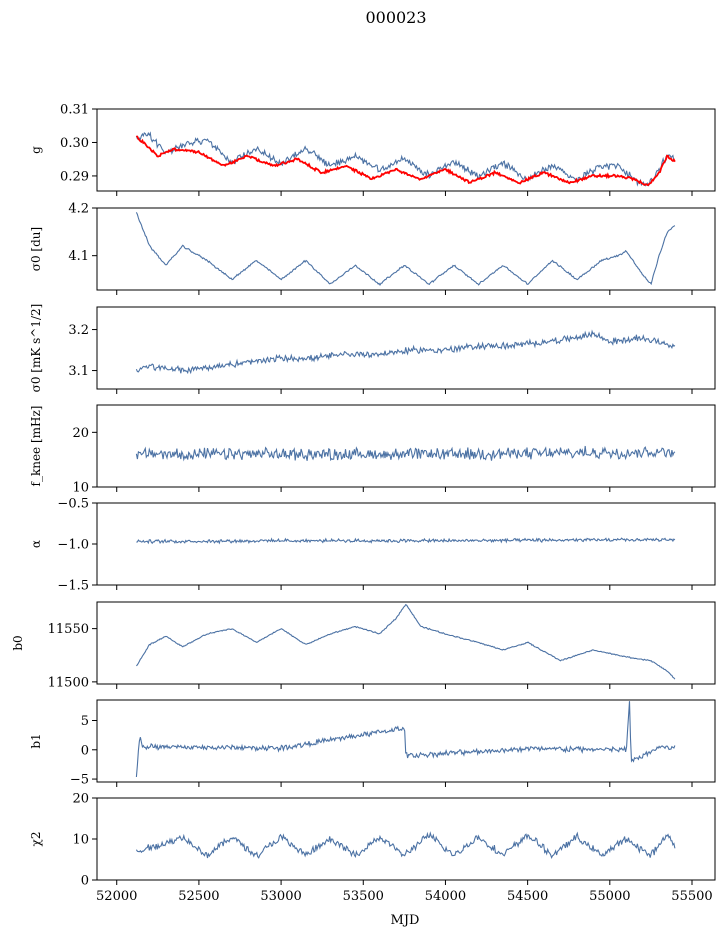 The width and height of the screenshot is (725, 936). I want to click on y-tick-label: 11550, so click(68, 629).